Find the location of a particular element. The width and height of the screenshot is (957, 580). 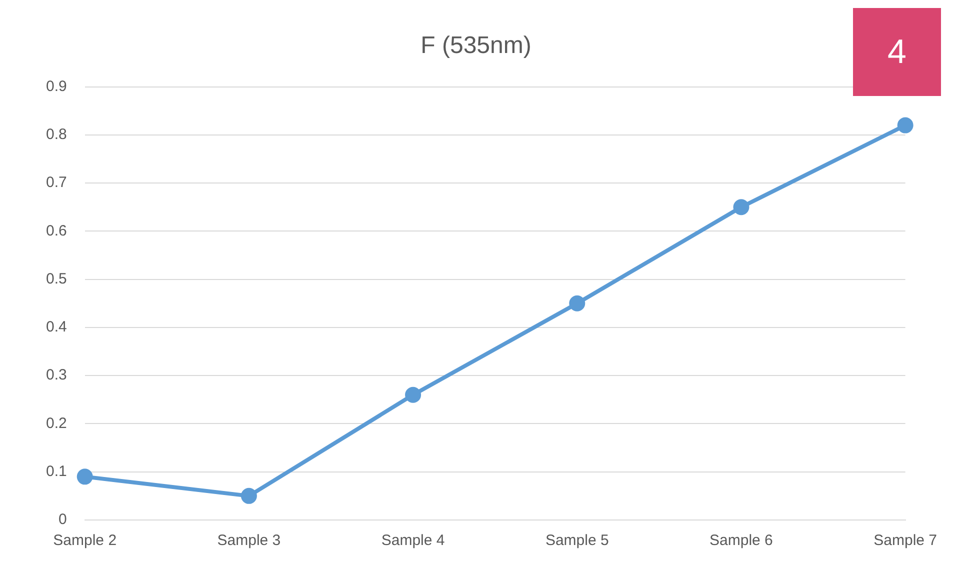

y-tick-label: 0.8 is located at coordinates (56, 135).